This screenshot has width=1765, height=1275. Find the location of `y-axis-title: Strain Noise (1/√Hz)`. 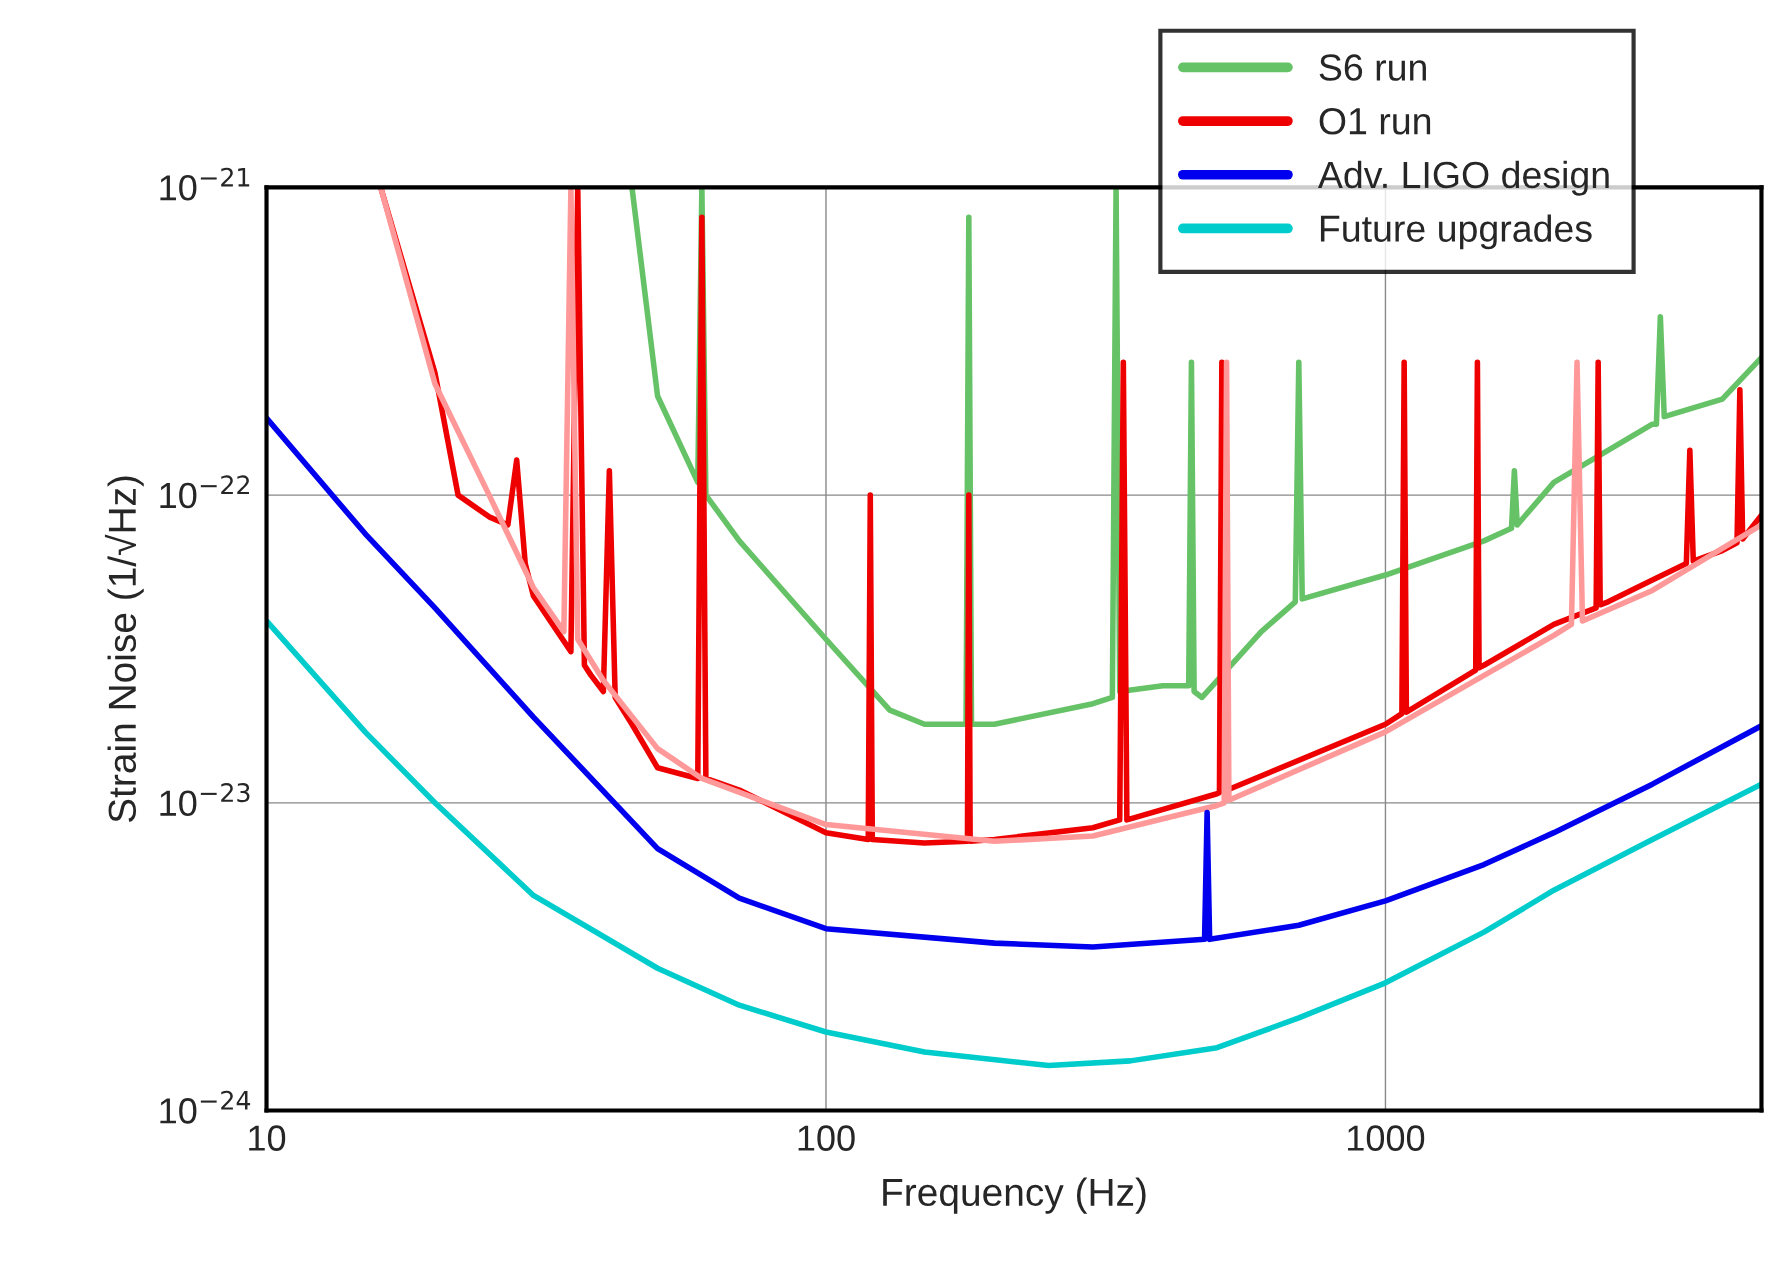

y-axis-title: Strain Noise (1/√Hz) is located at coordinates (124, 649).